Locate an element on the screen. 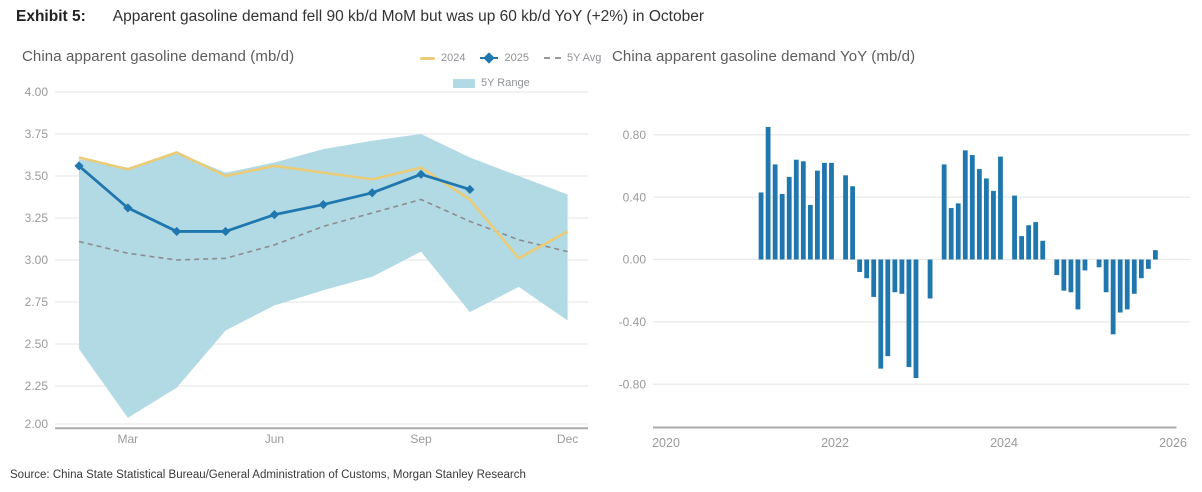 Image resolution: width=1202 pixels, height=492 pixels. legend-item-5y-range: 5Y Range is located at coordinates (491, 83).